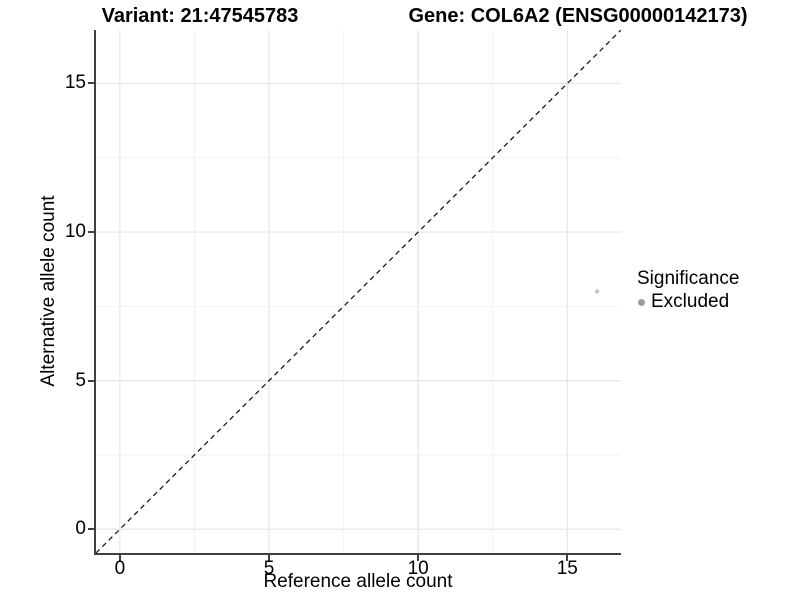  Describe the element at coordinates (578, 16) in the screenshot. I see `gene-title: Gene: COL6A2 (ENSG00000142173)` at that location.